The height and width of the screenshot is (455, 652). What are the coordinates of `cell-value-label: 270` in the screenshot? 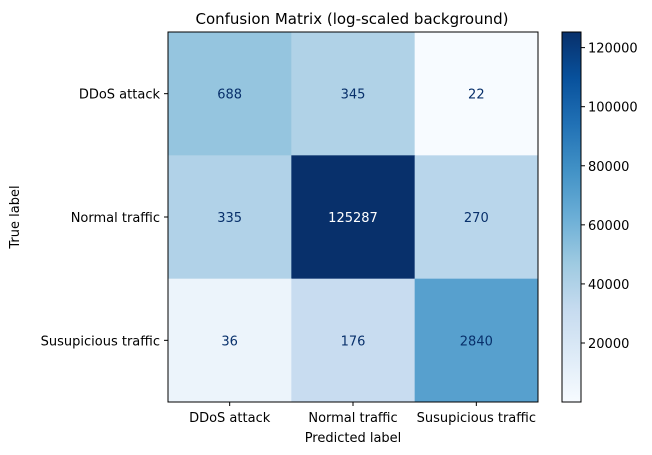 It's located at (476, 218).